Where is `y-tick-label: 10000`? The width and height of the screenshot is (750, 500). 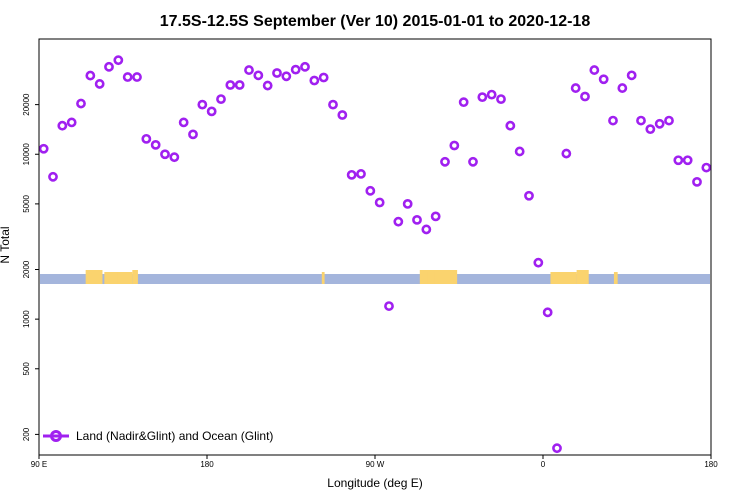
y-tick-label: 10000 is located at coordinates (26, 154).